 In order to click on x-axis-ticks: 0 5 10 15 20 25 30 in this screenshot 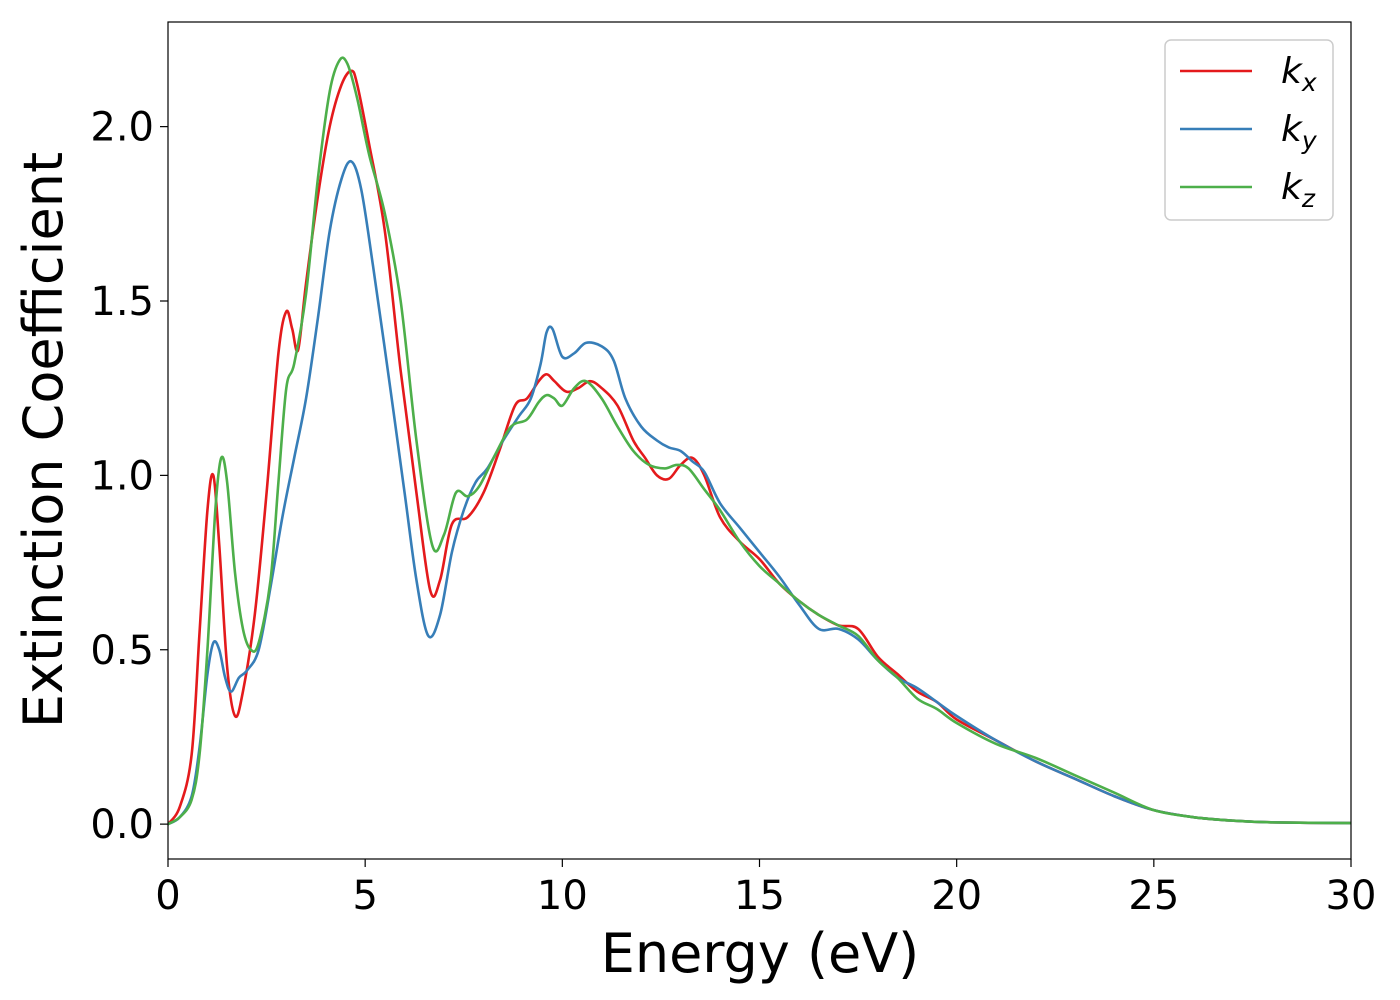, I will do `click(765, 889)`.